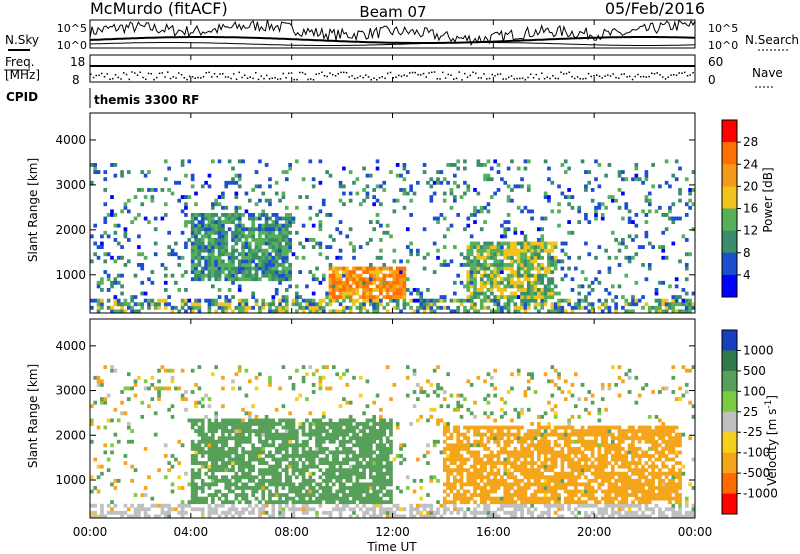  Describe the element at coordinates (393, 71) in the screenshot. I see `freq-nave-panel: Freq. [MHz] 18 8 60 0 Nave` at that location.